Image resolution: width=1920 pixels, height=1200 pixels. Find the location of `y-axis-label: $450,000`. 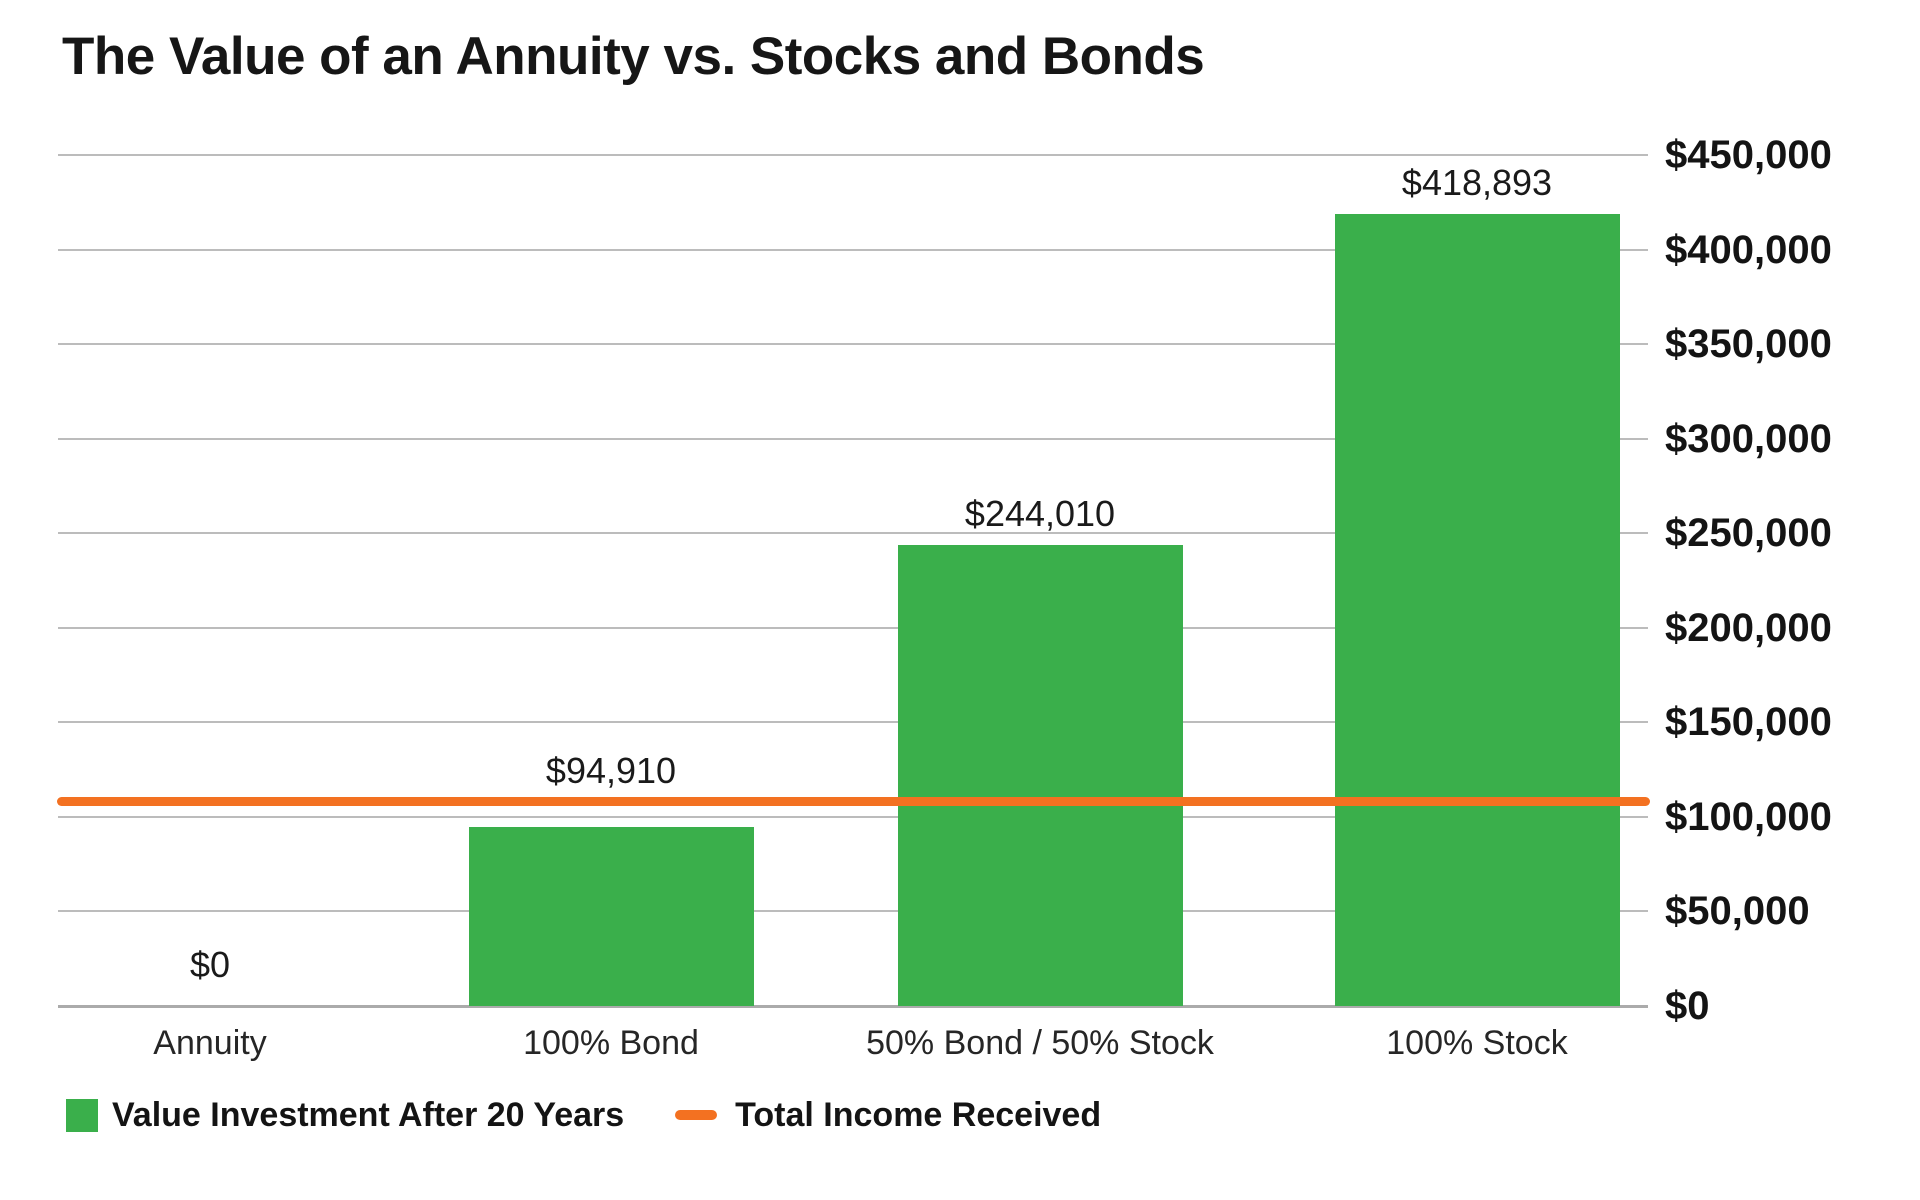

y-axis-label: $450,000 is located at coordinates (1748, 155).